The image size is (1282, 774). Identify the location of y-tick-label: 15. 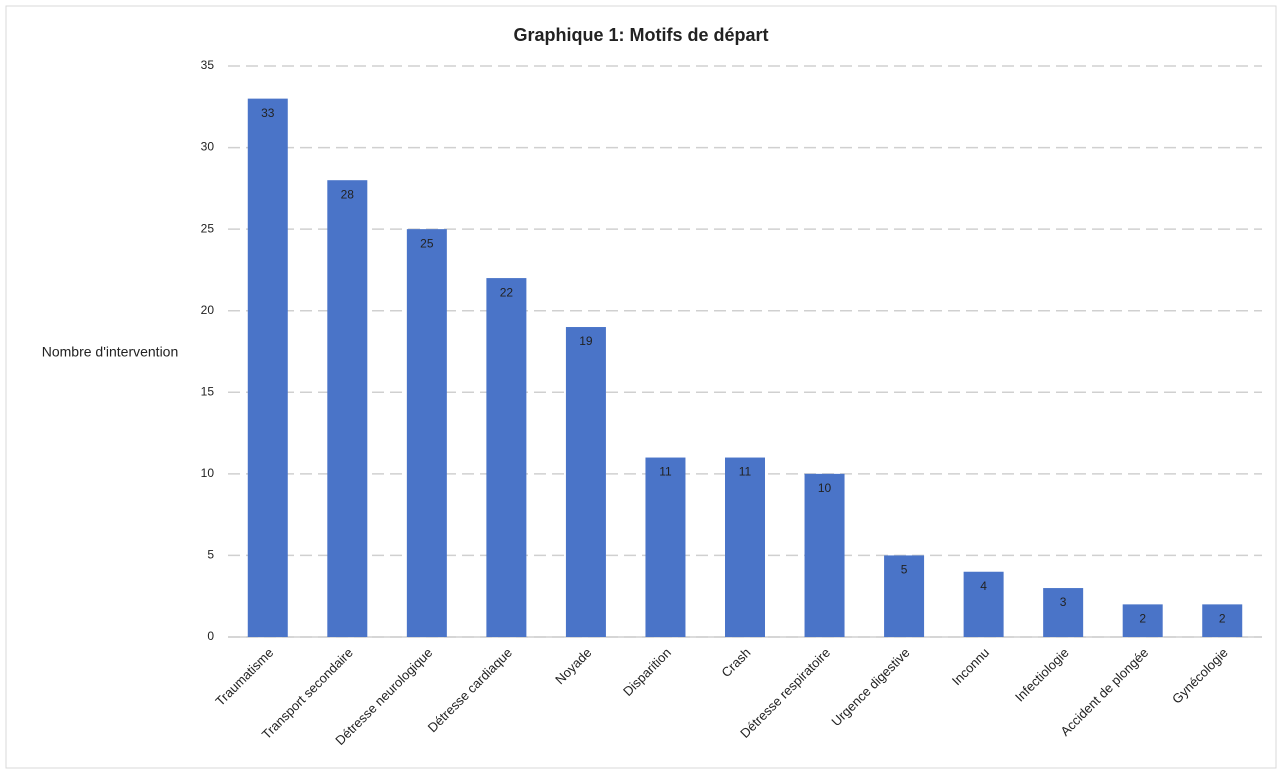
(208, 391).